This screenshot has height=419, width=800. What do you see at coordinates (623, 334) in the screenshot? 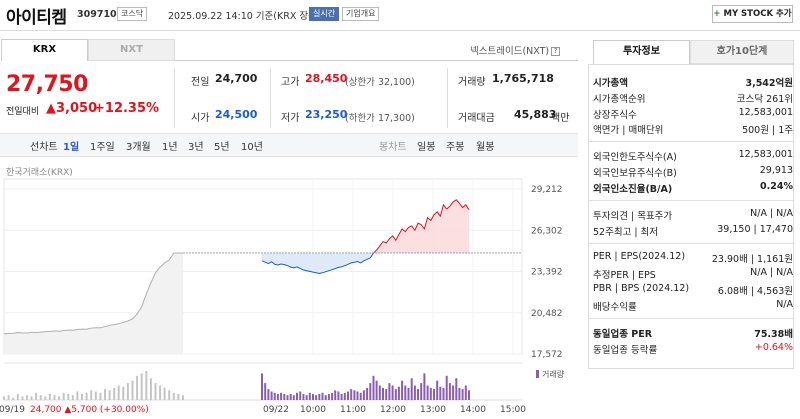
I see `info-label: 동일업종 PER` at bounding box center [623, 334].